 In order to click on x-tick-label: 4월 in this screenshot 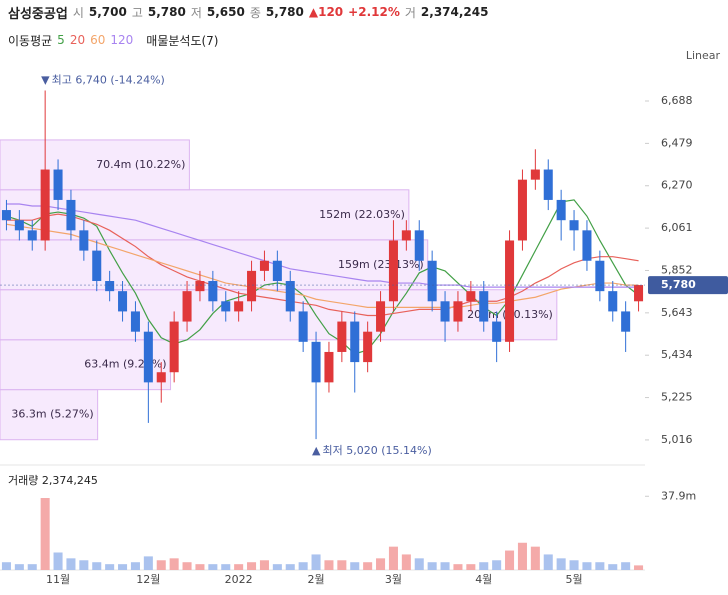, I will do `click(483, 579)`.